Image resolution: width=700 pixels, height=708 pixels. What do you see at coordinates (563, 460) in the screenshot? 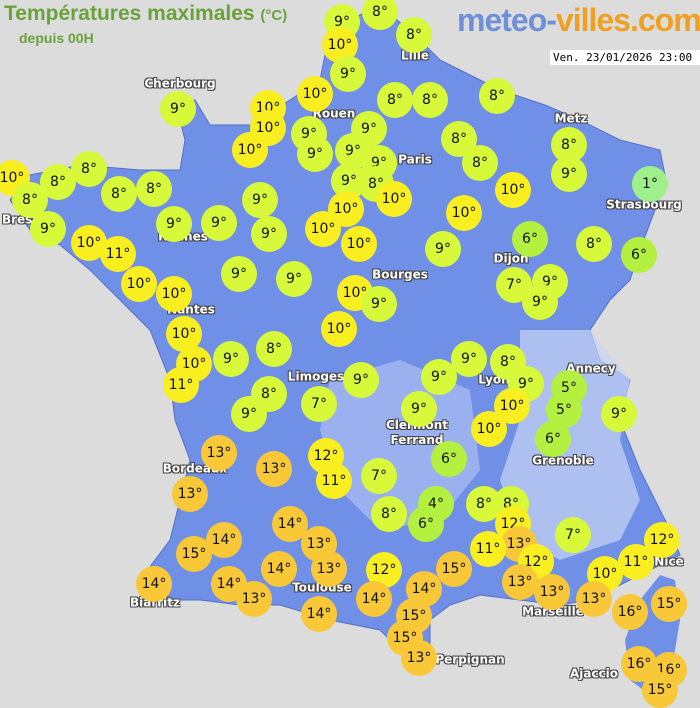
I see `city-label: Grenoble` at bounding box center [563, 460].